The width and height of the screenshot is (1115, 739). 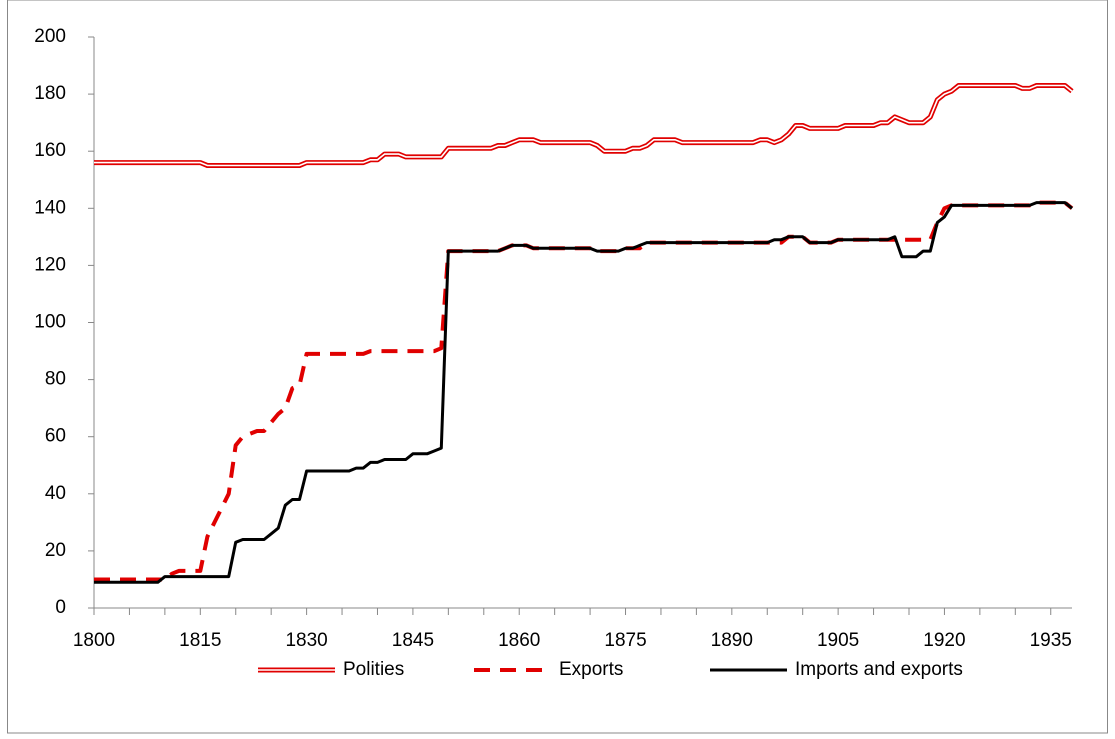 What do you see at coordinates (50, 150) in the screenshot?
I see `y-tick-label: 160` at bounding box center [50, 150].